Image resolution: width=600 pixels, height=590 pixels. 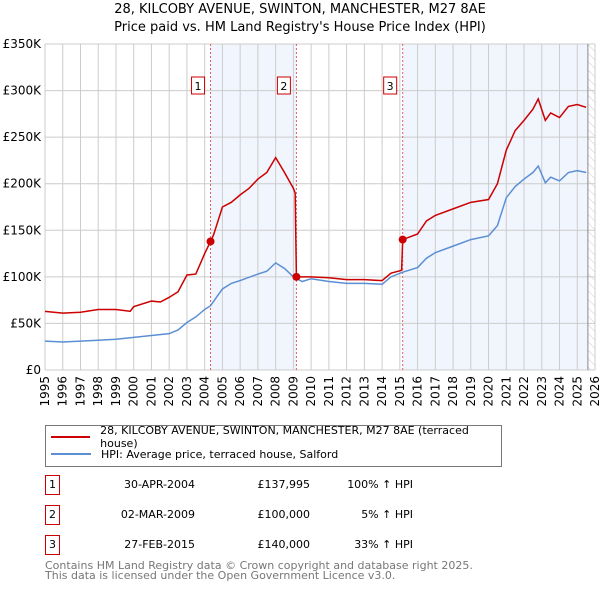 I want to click on x-tick-label: 2005, so click(x=222, y=391).